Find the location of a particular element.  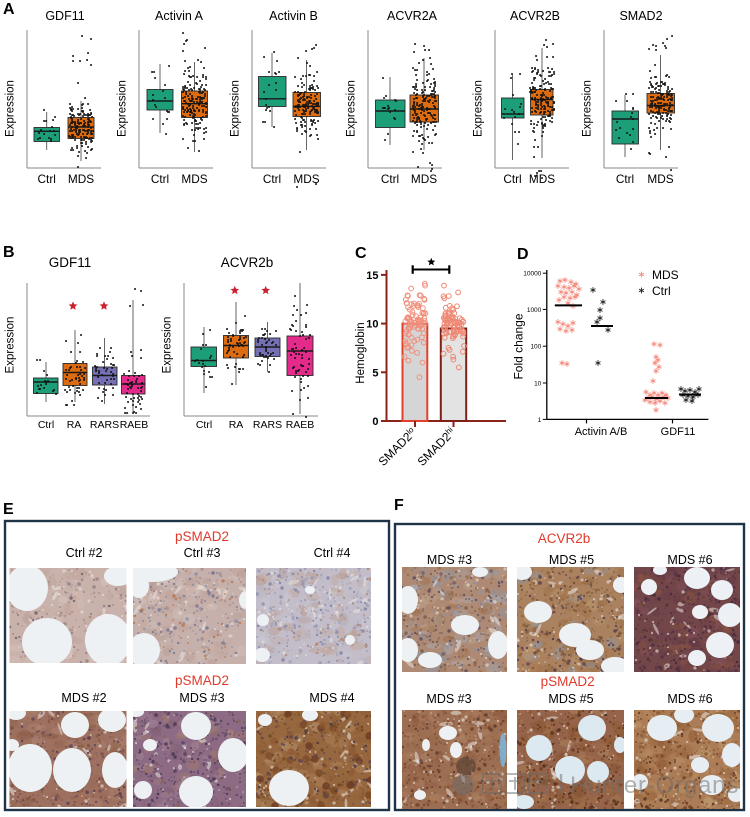

svg-text: ACVR2B is located at coordinates (535, 16).